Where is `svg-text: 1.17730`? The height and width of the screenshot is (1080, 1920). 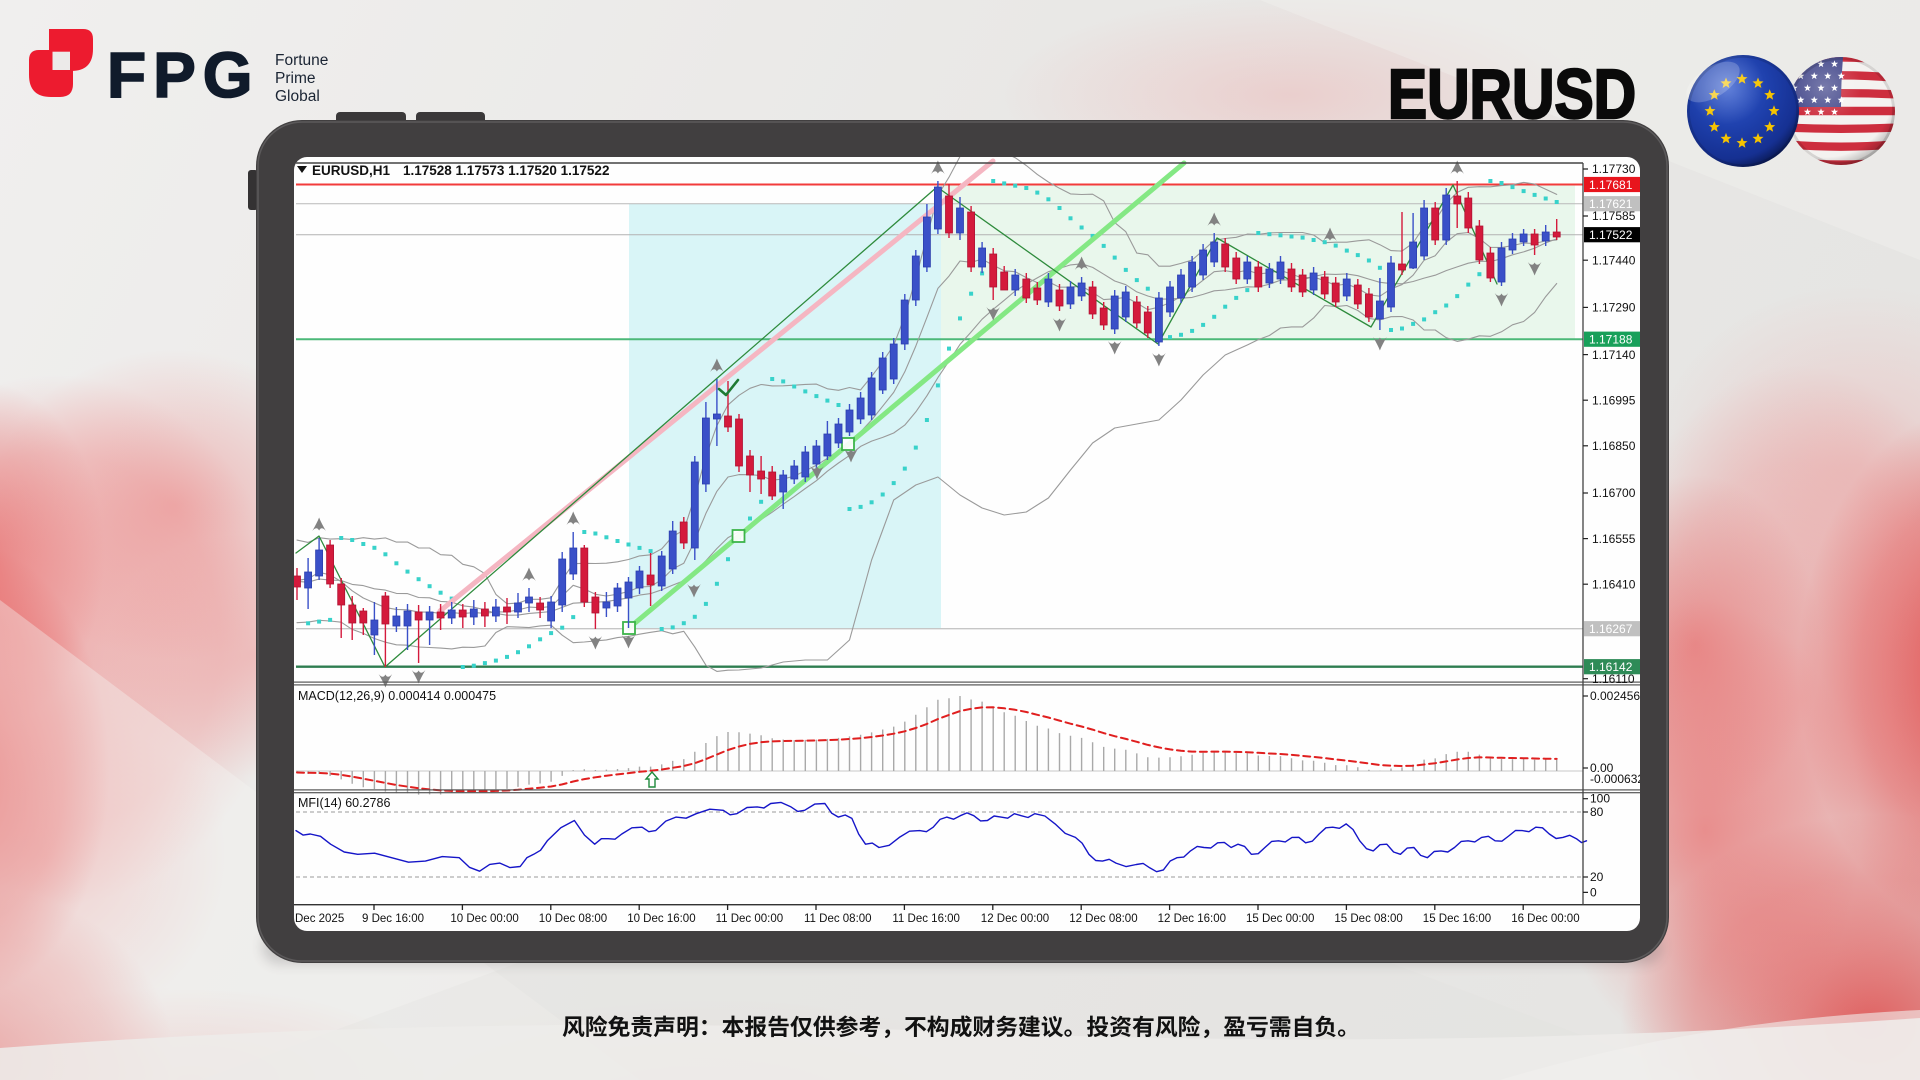 svg-text: 1.17730 is located at coordinates (1614, 169).